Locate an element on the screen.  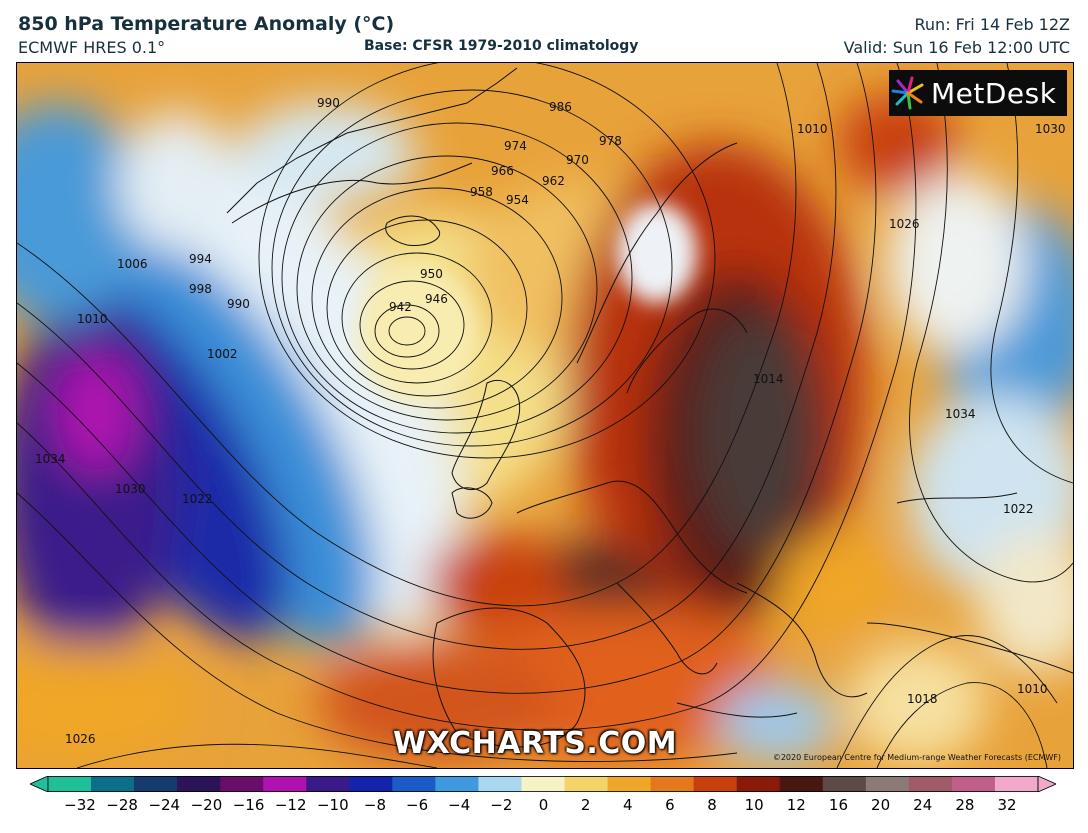
colorbar-tick-label: −28 is located at coordinates (122, 805).